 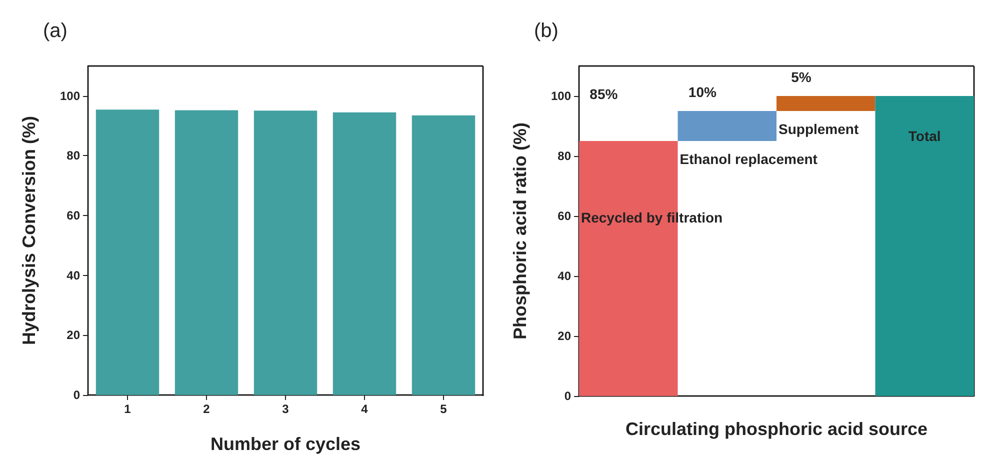 What do you see at coordinates (818, 129) in the screenshot?
I see `annotation: Supplement` at bounding box center [818, 129].